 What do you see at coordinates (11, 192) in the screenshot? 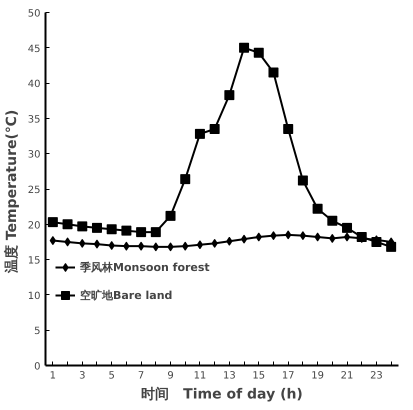
I see `y-axis-title: 温度 Temperature(℃)` at bounding box center [11, 192].